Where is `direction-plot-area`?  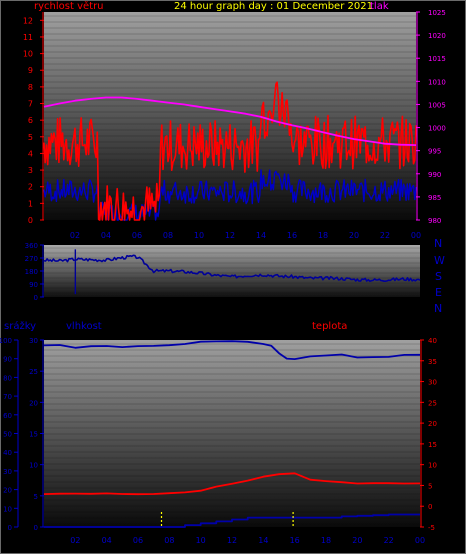 direction-plot-area is located at coordinates (232, 271).